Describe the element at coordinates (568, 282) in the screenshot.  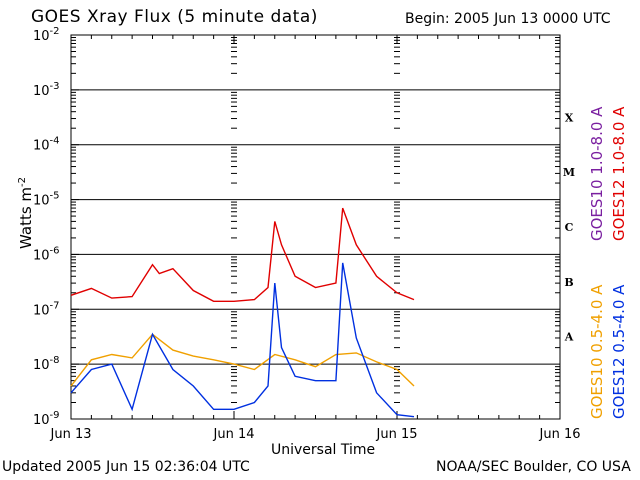
I see `flare-class-label: B` at that location.